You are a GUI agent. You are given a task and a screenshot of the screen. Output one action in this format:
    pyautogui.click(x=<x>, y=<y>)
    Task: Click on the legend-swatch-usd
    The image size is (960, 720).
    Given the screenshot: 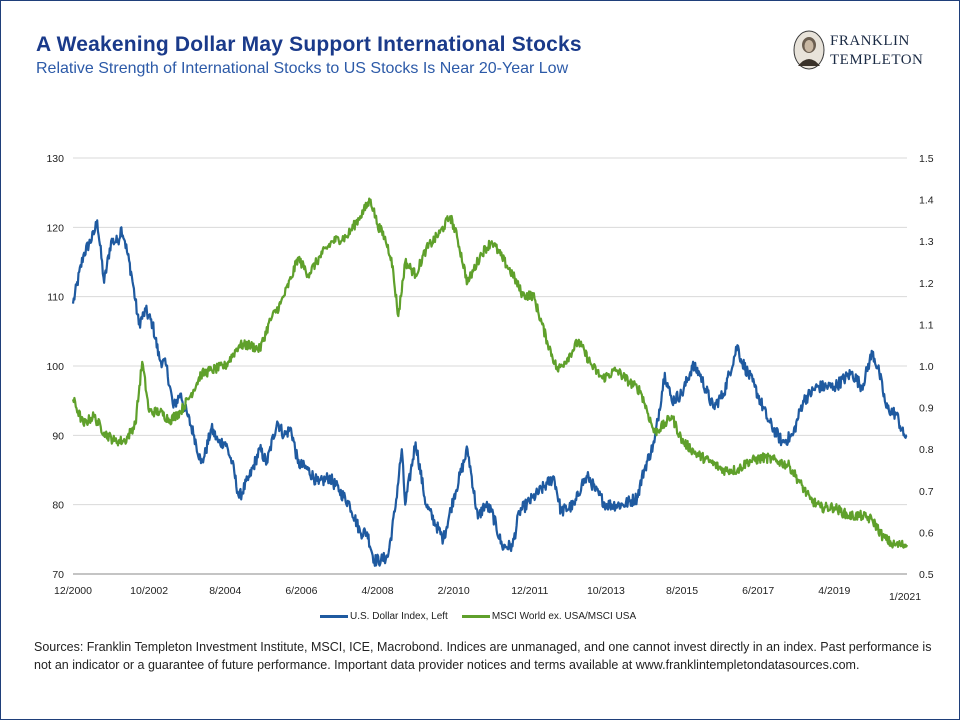 What is the action you would take?
    pyautogui.click(x=334, y=616)
    